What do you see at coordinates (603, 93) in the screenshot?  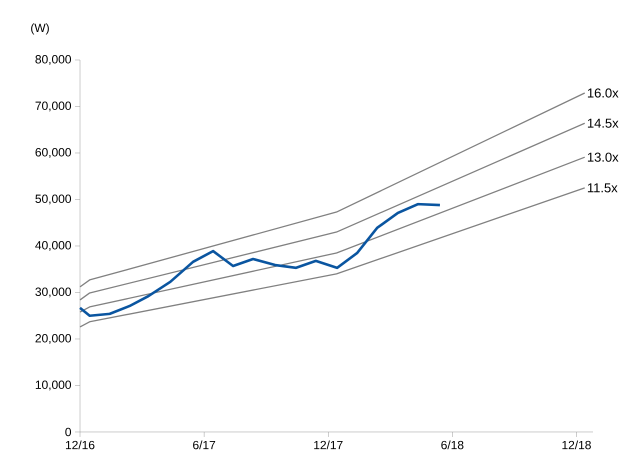 I see `series-label: 16.0x` at bounding box center [603, 93].